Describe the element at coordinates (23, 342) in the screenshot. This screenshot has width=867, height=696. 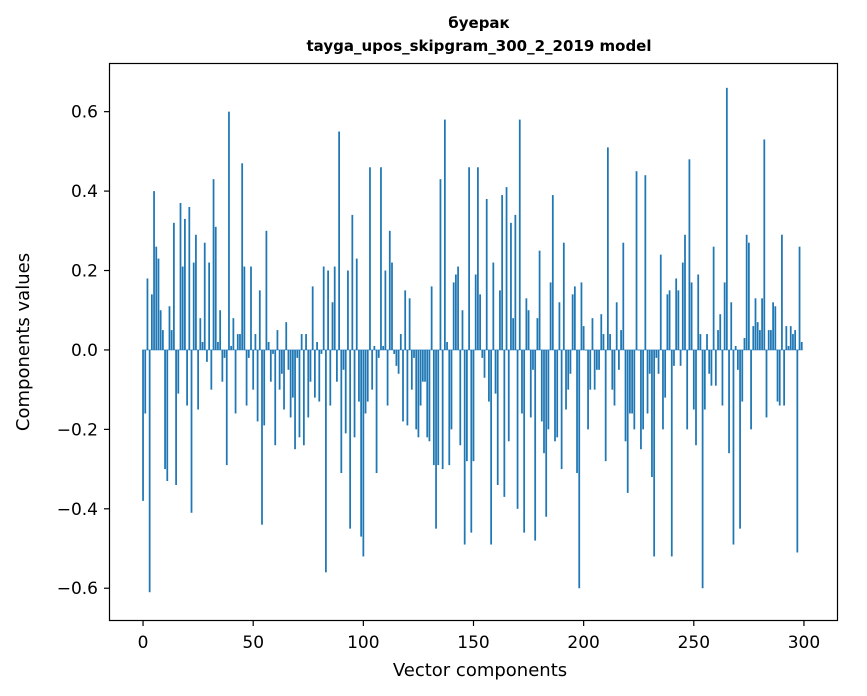
I see `y-axis-label: Components values` at that location.